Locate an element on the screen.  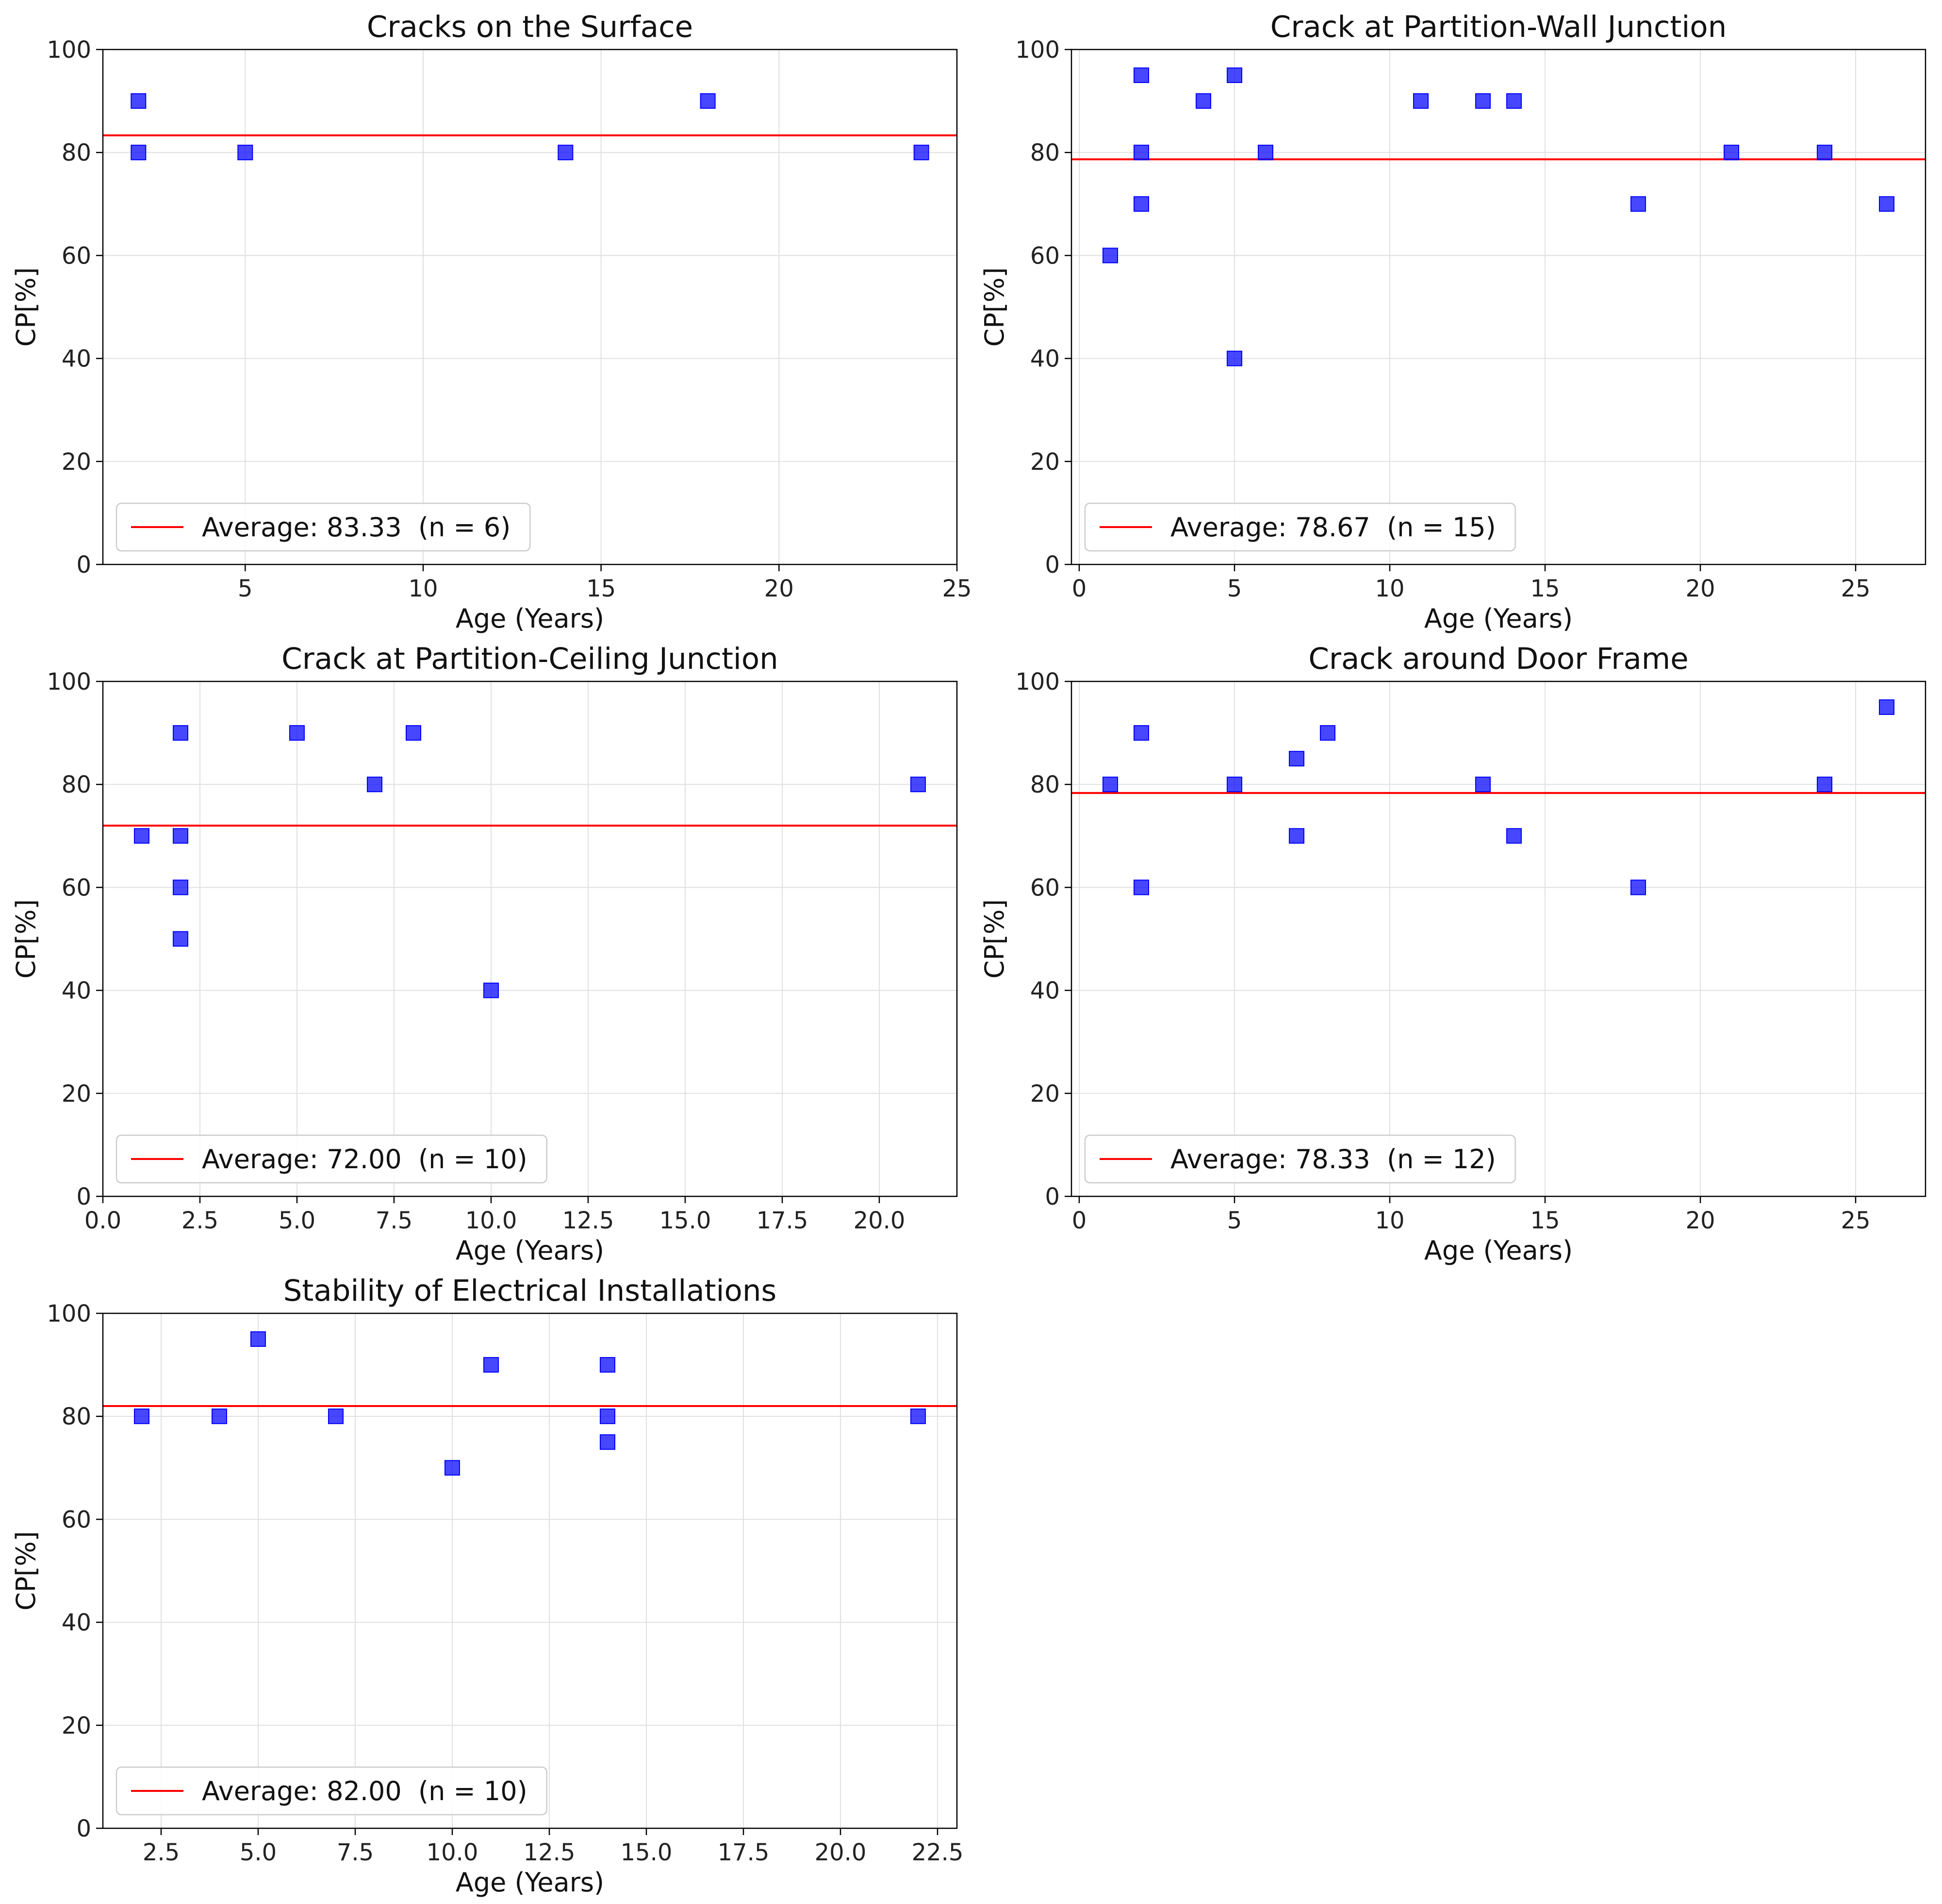
chart-title: Crack at Partition-Ceiling Junction is located at coordinates (529, 659).